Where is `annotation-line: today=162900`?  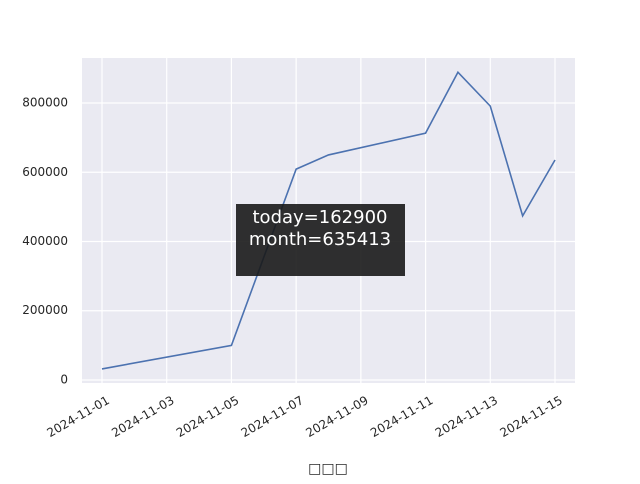
annotation-line: today=162900 is located at coordinates (320, 217).